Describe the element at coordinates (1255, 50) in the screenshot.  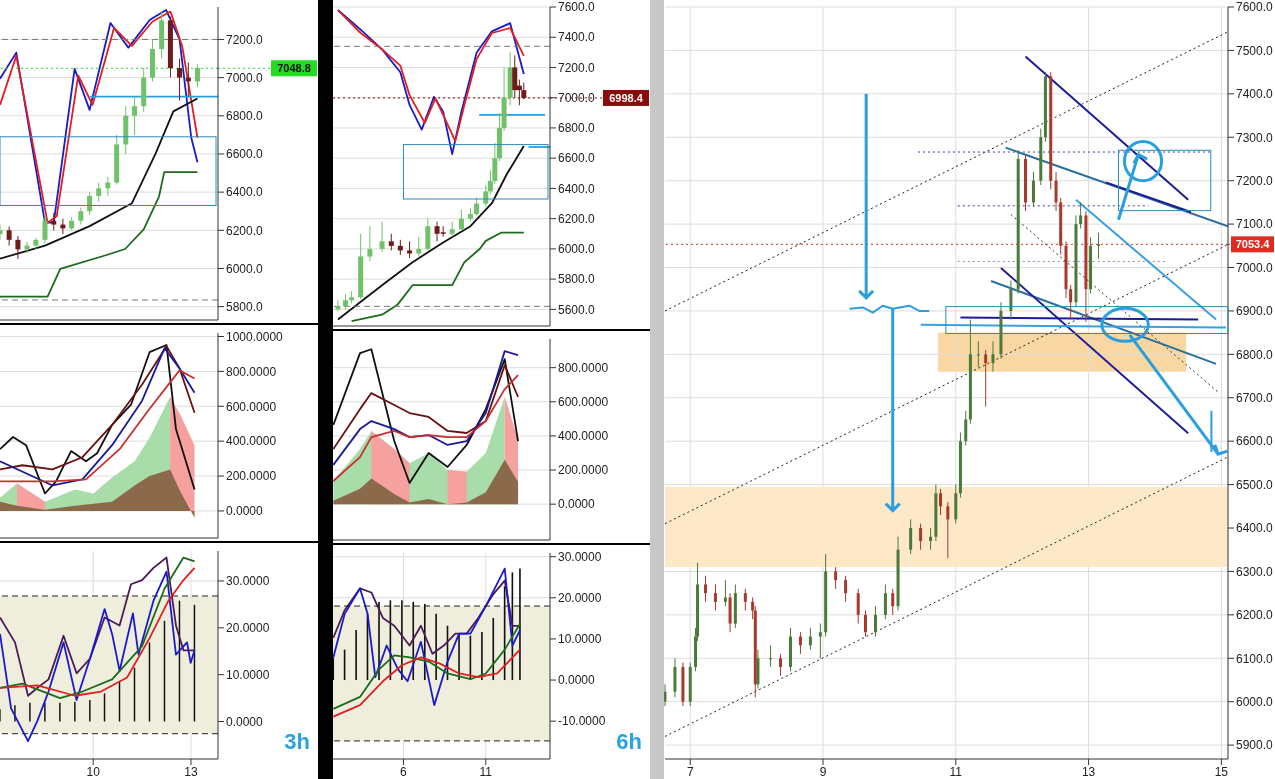
I see `y-tick-label: 7500.0` at that location.